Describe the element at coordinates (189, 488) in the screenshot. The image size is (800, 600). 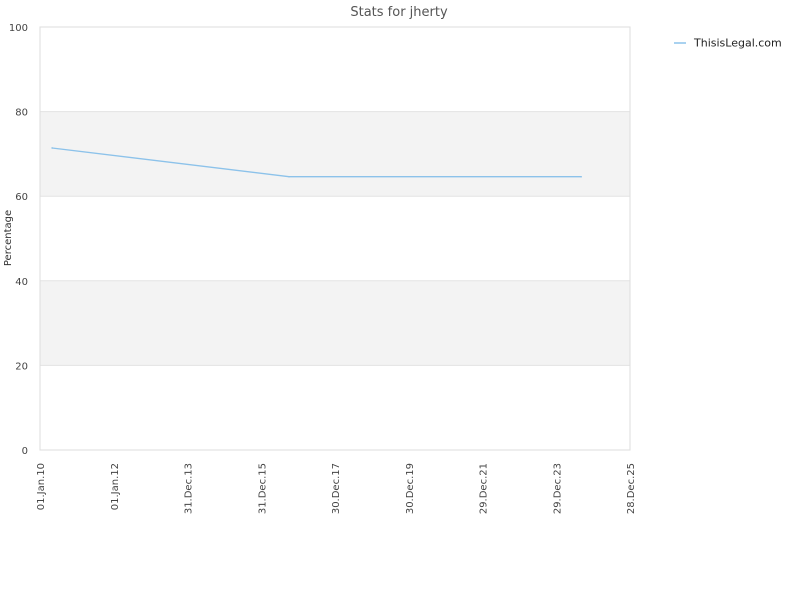
I see `x-tick-label: 31.Dec.13` at that location.